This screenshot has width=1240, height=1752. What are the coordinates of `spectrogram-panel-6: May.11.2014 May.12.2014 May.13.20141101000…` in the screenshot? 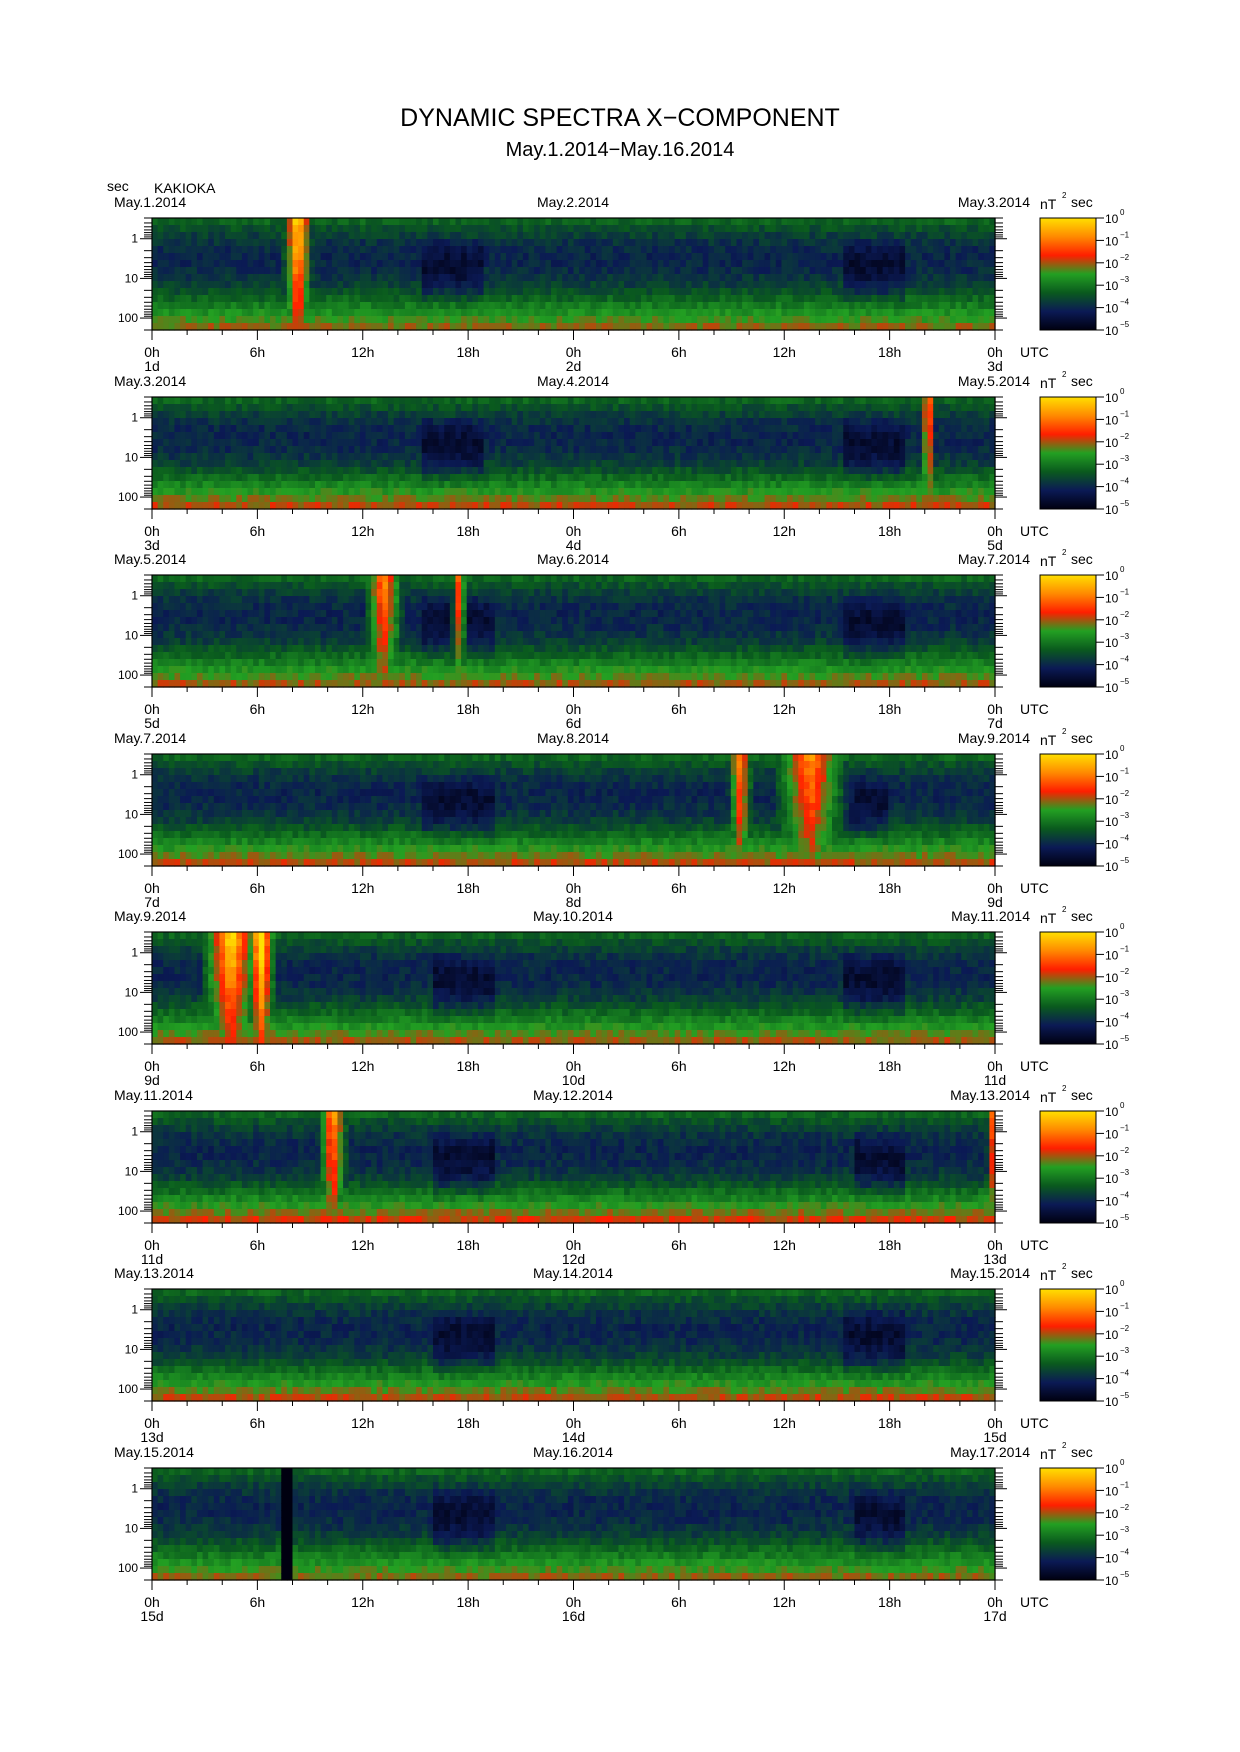 It's located at (622, 1175).